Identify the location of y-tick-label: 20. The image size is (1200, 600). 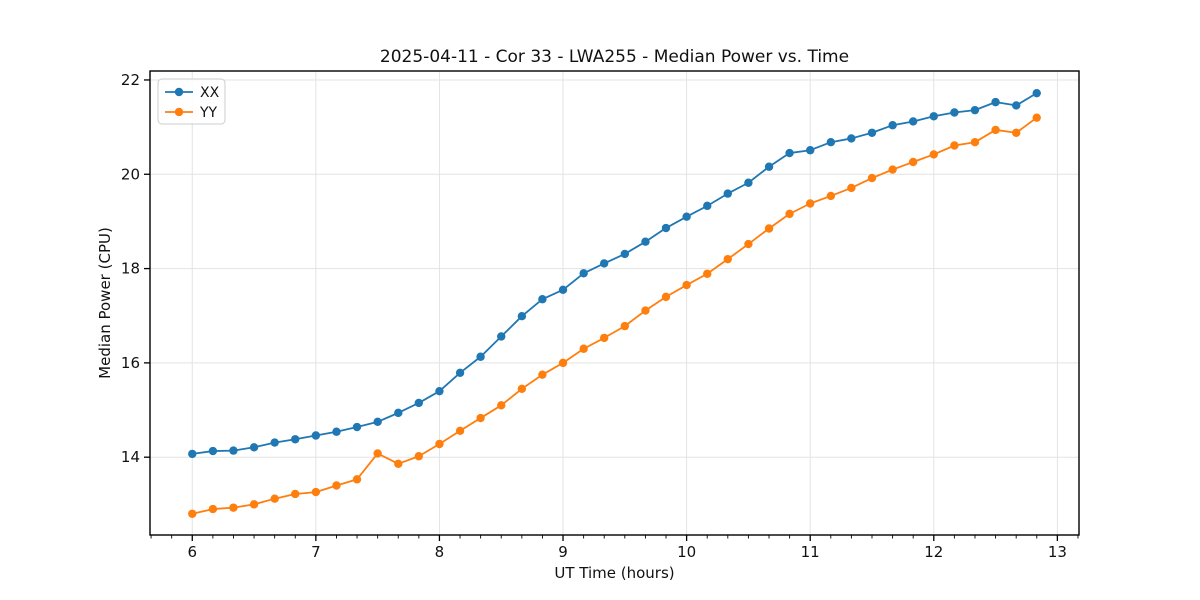
(130, 174).